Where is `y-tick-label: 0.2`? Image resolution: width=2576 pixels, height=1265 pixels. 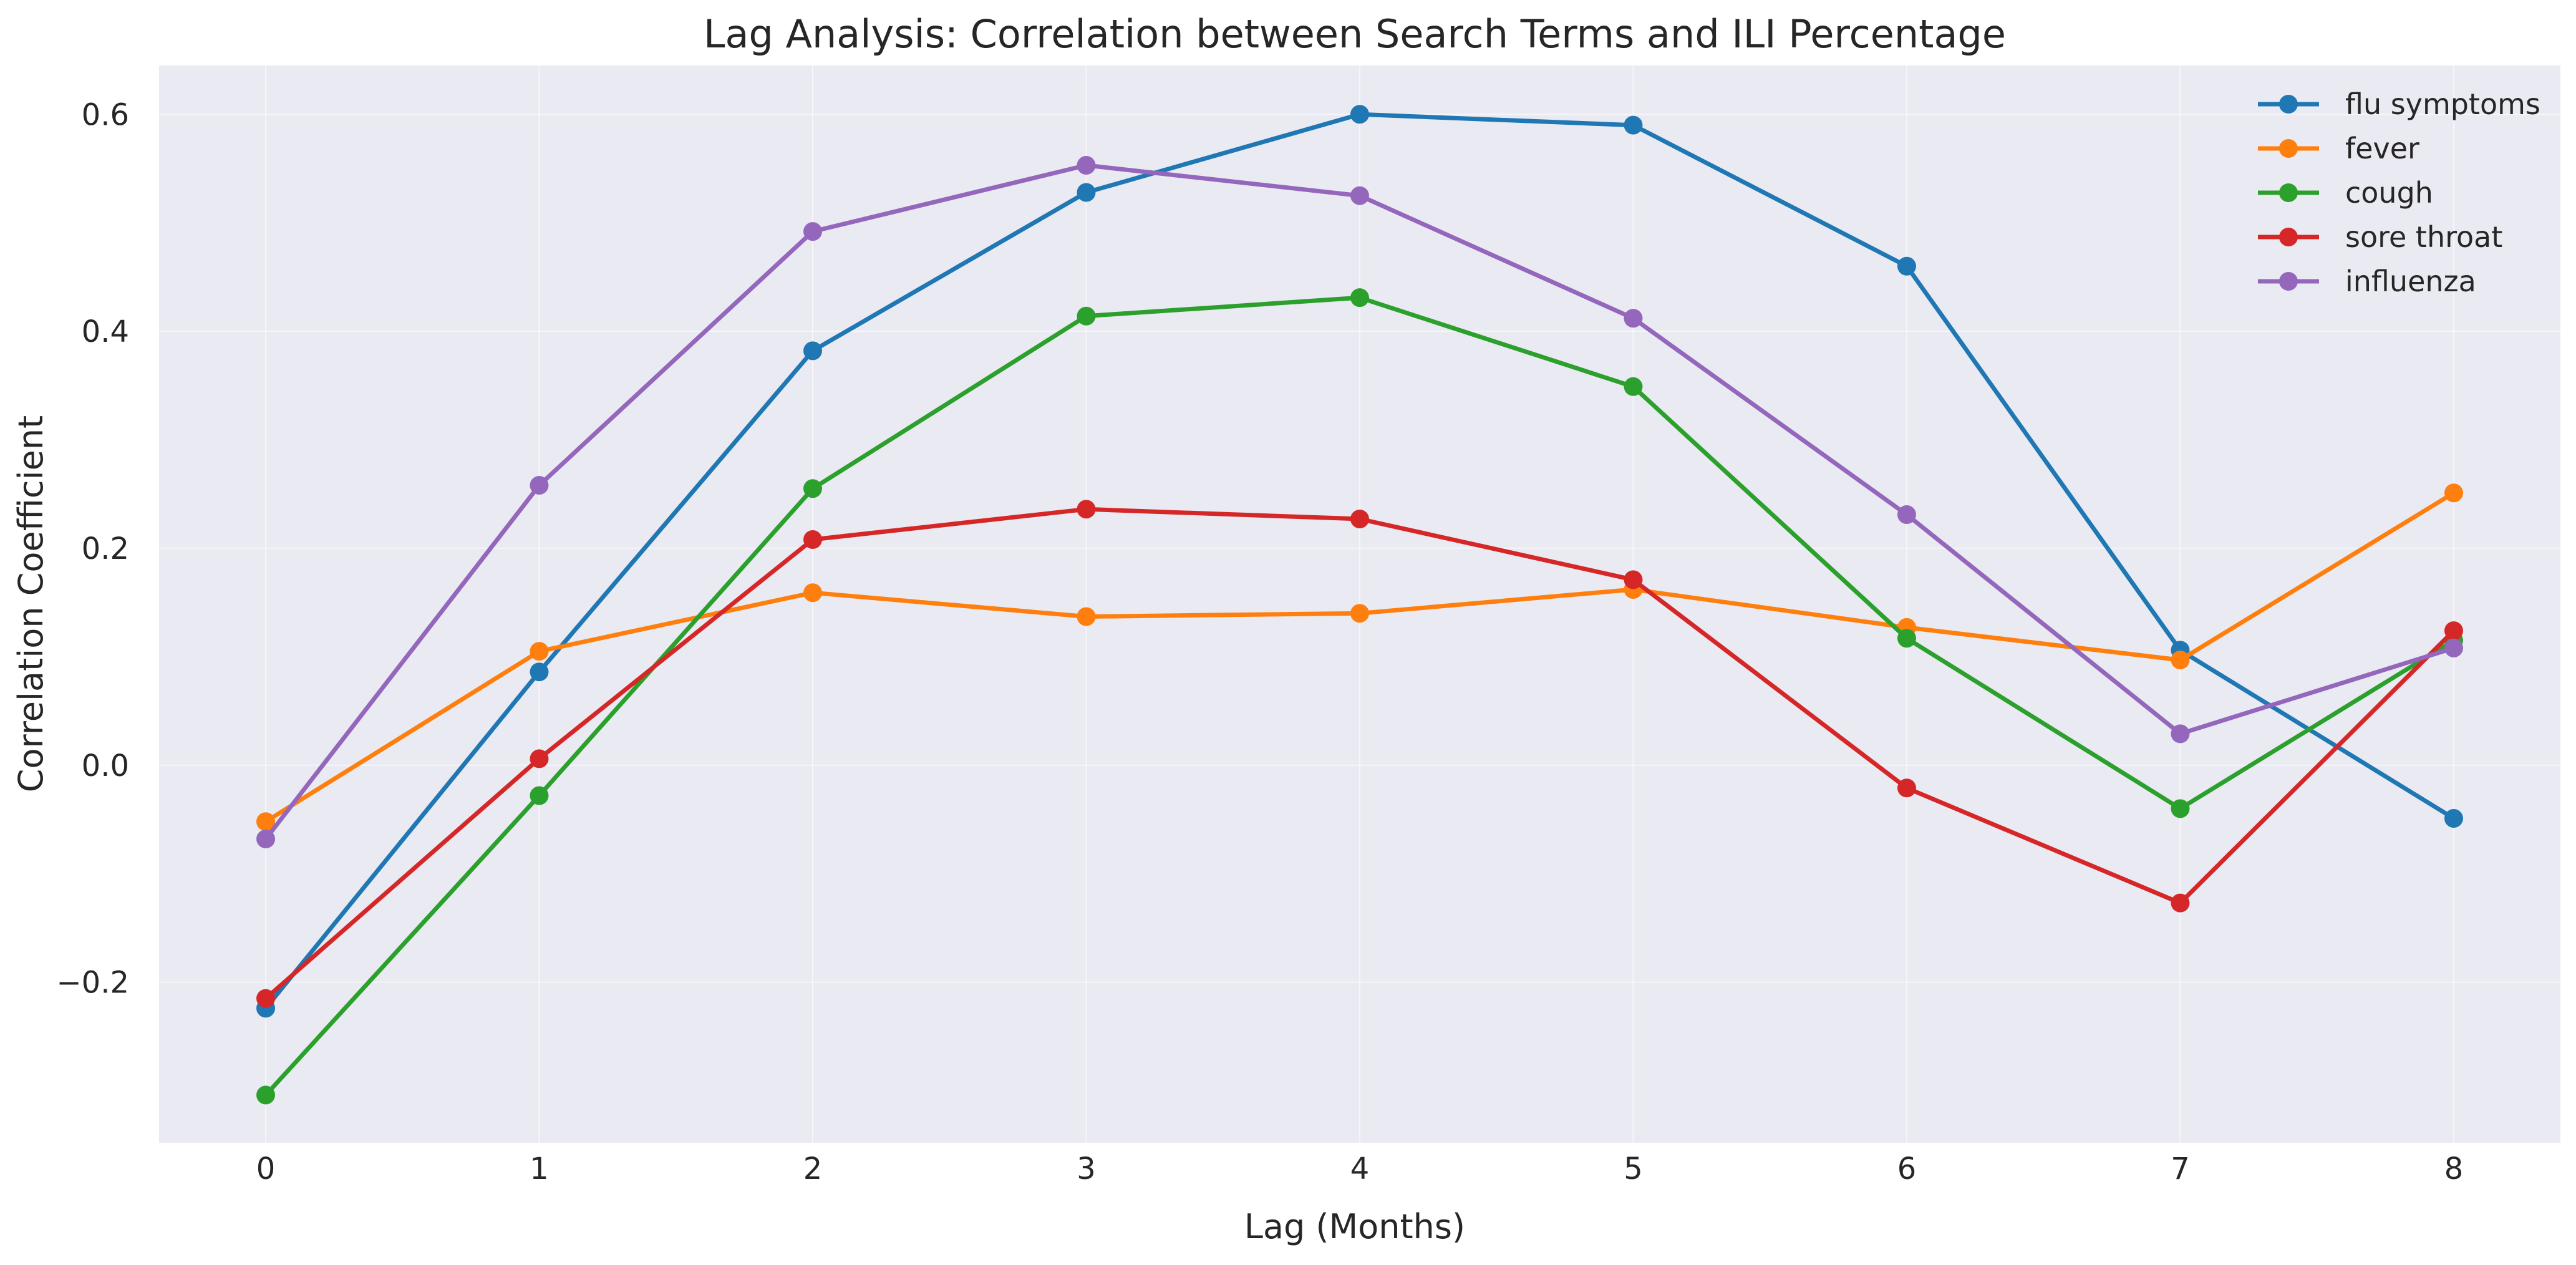 y-tick-label: 0.2 is located at coordinates (106, 548).